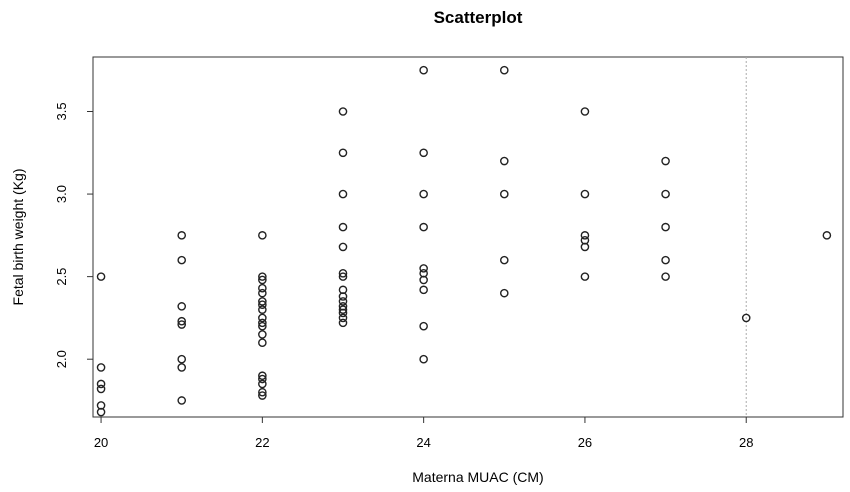 This screenshot has width=850, height=492. I want to click on y-tick-label: 3.0, so click(61, 194).